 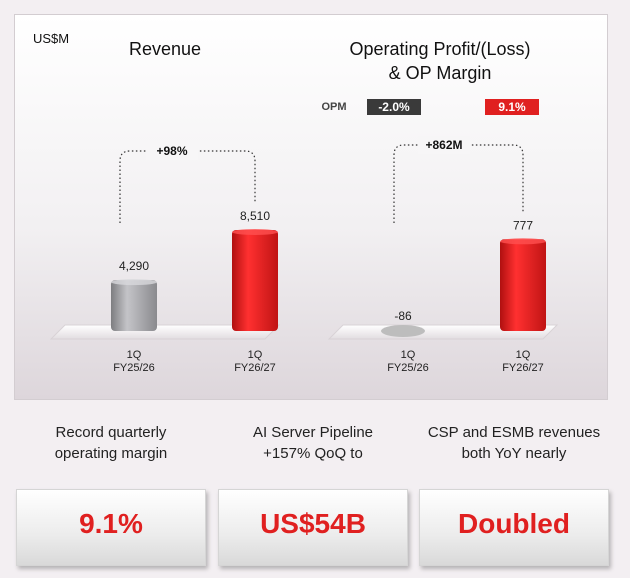 I want to click on card-ai-pipeline: AI Server Pipeline +157% QoQ to US$54B, so click(x=313, y=494).